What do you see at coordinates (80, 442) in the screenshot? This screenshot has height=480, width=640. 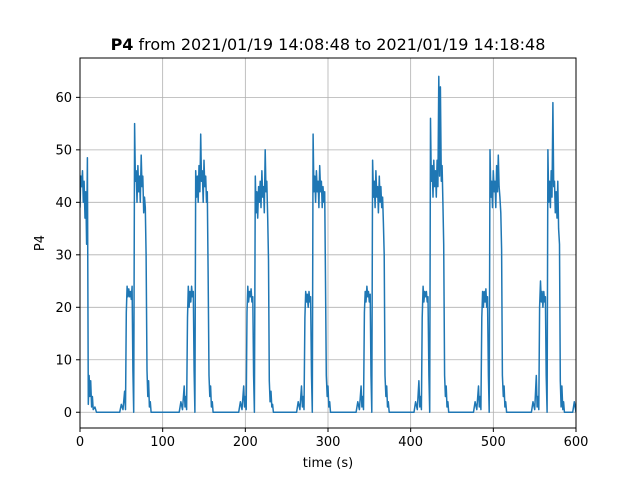 I see `x-tick-label: 0` at bounding box center [80, 442].